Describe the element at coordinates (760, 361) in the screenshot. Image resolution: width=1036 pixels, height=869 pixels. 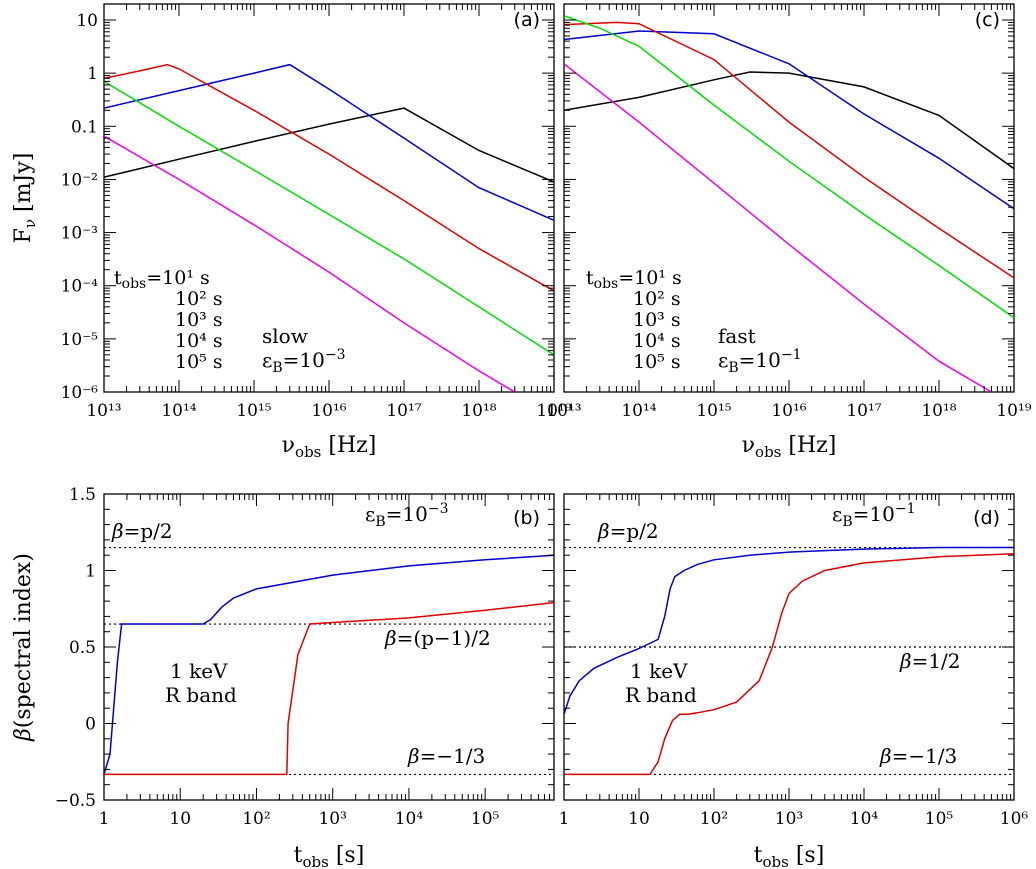
I see `panel-c-epsilon-label: εB=10−1` at that location.